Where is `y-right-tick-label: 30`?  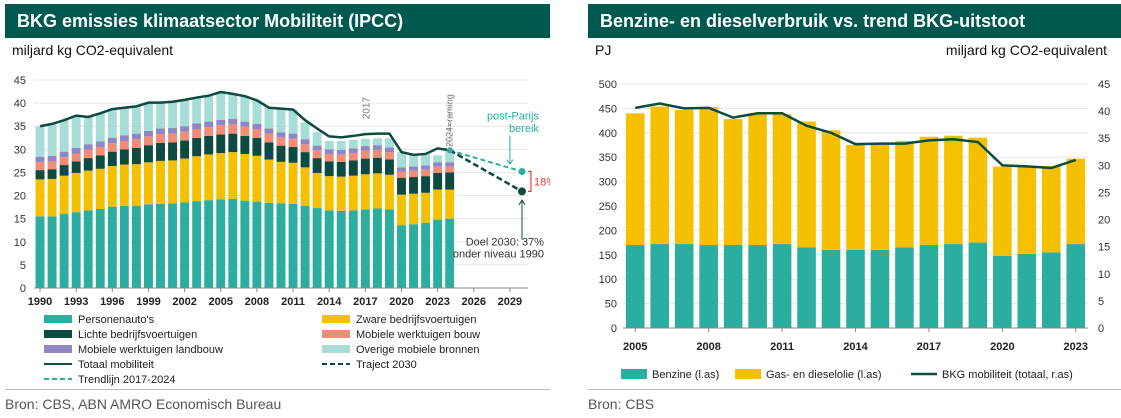 y-right-tick-label: 30 is located at coordinates (1104, 166).